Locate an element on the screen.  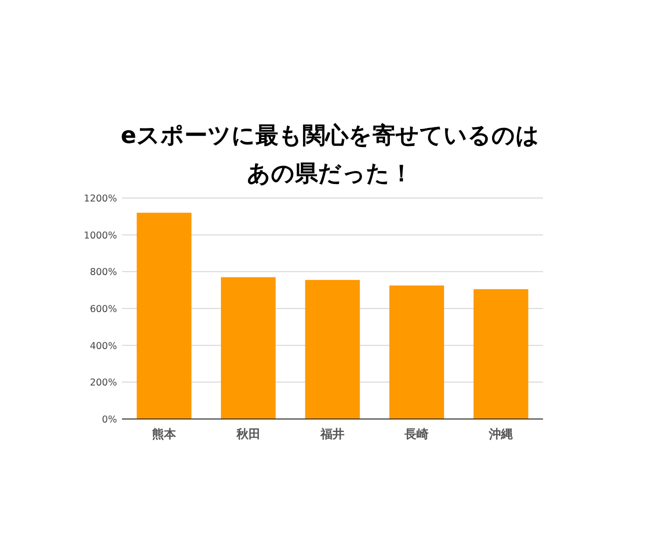
x-tick-label: 沖縄 is located at coordinates (500, 434).